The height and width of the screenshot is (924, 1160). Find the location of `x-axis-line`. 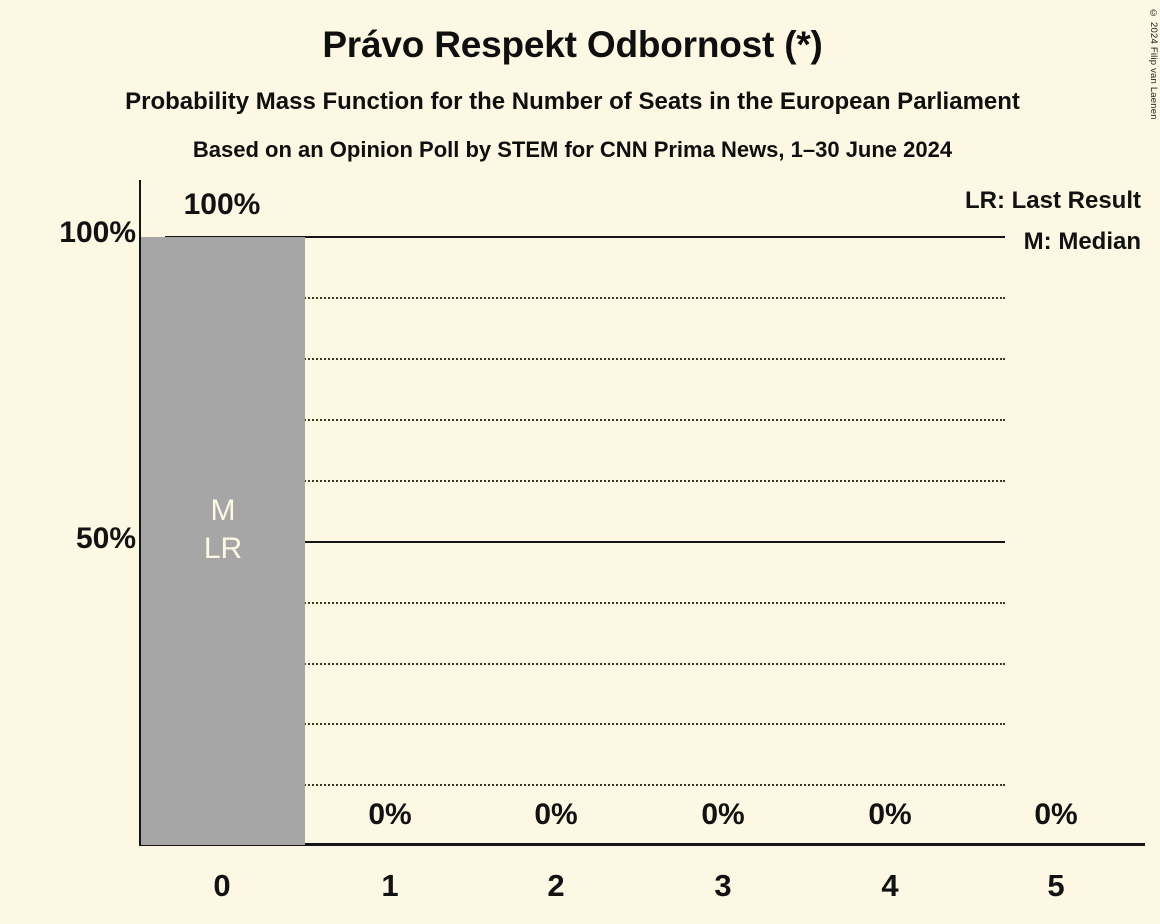

x-axis-line is located at coordinates (642, 844).